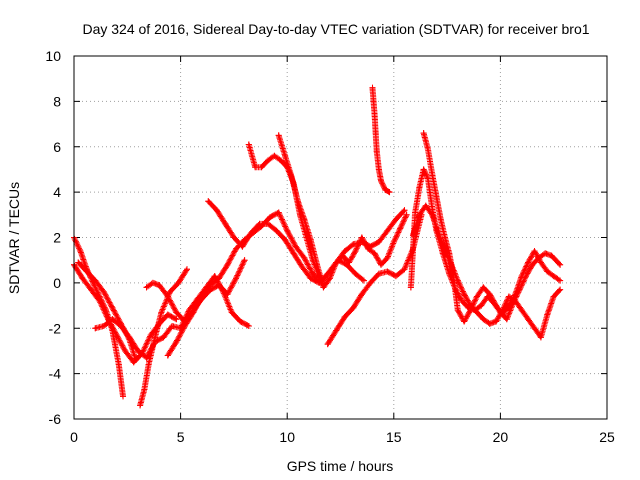  What do you see at coordinates (57, 283) in the screenshot?
I see `y-tick-label: 0` at bounding box center [57, 283].